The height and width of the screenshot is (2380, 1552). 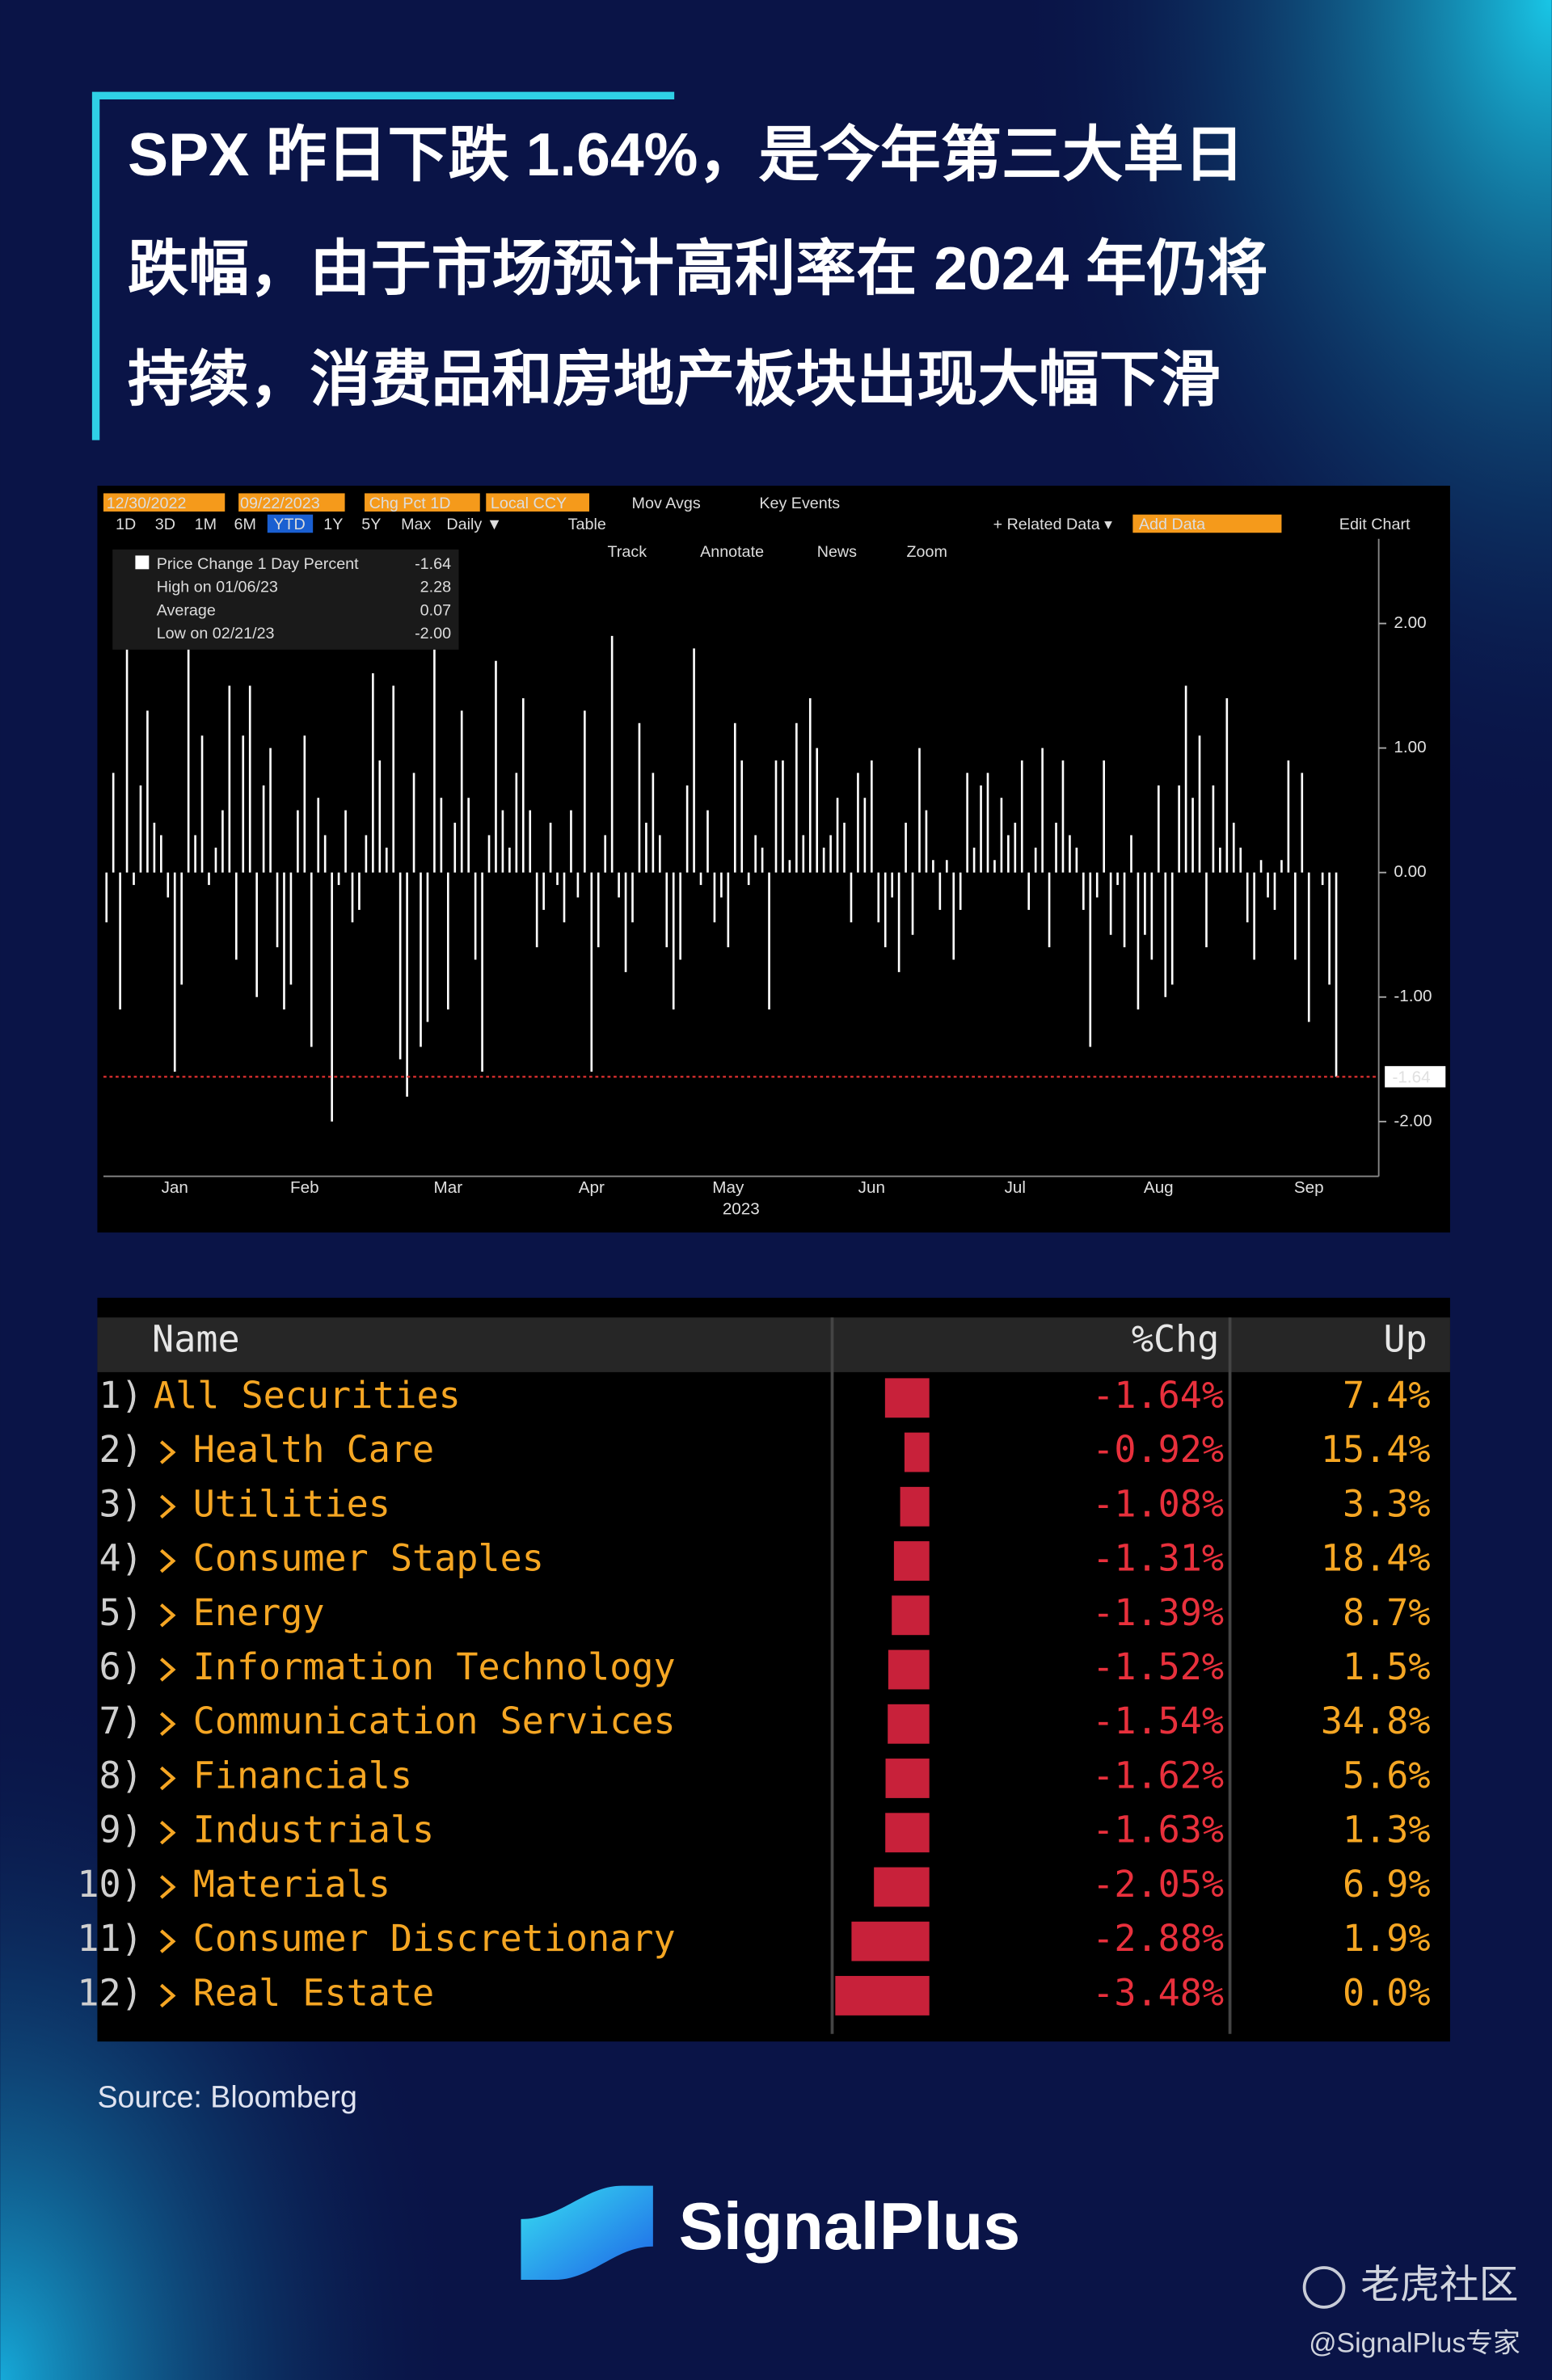 What do you see at coordinates (1158, 1612) in the screenshot?
I see `row-change: -1.39%` at bounding box center [1158, 1612].